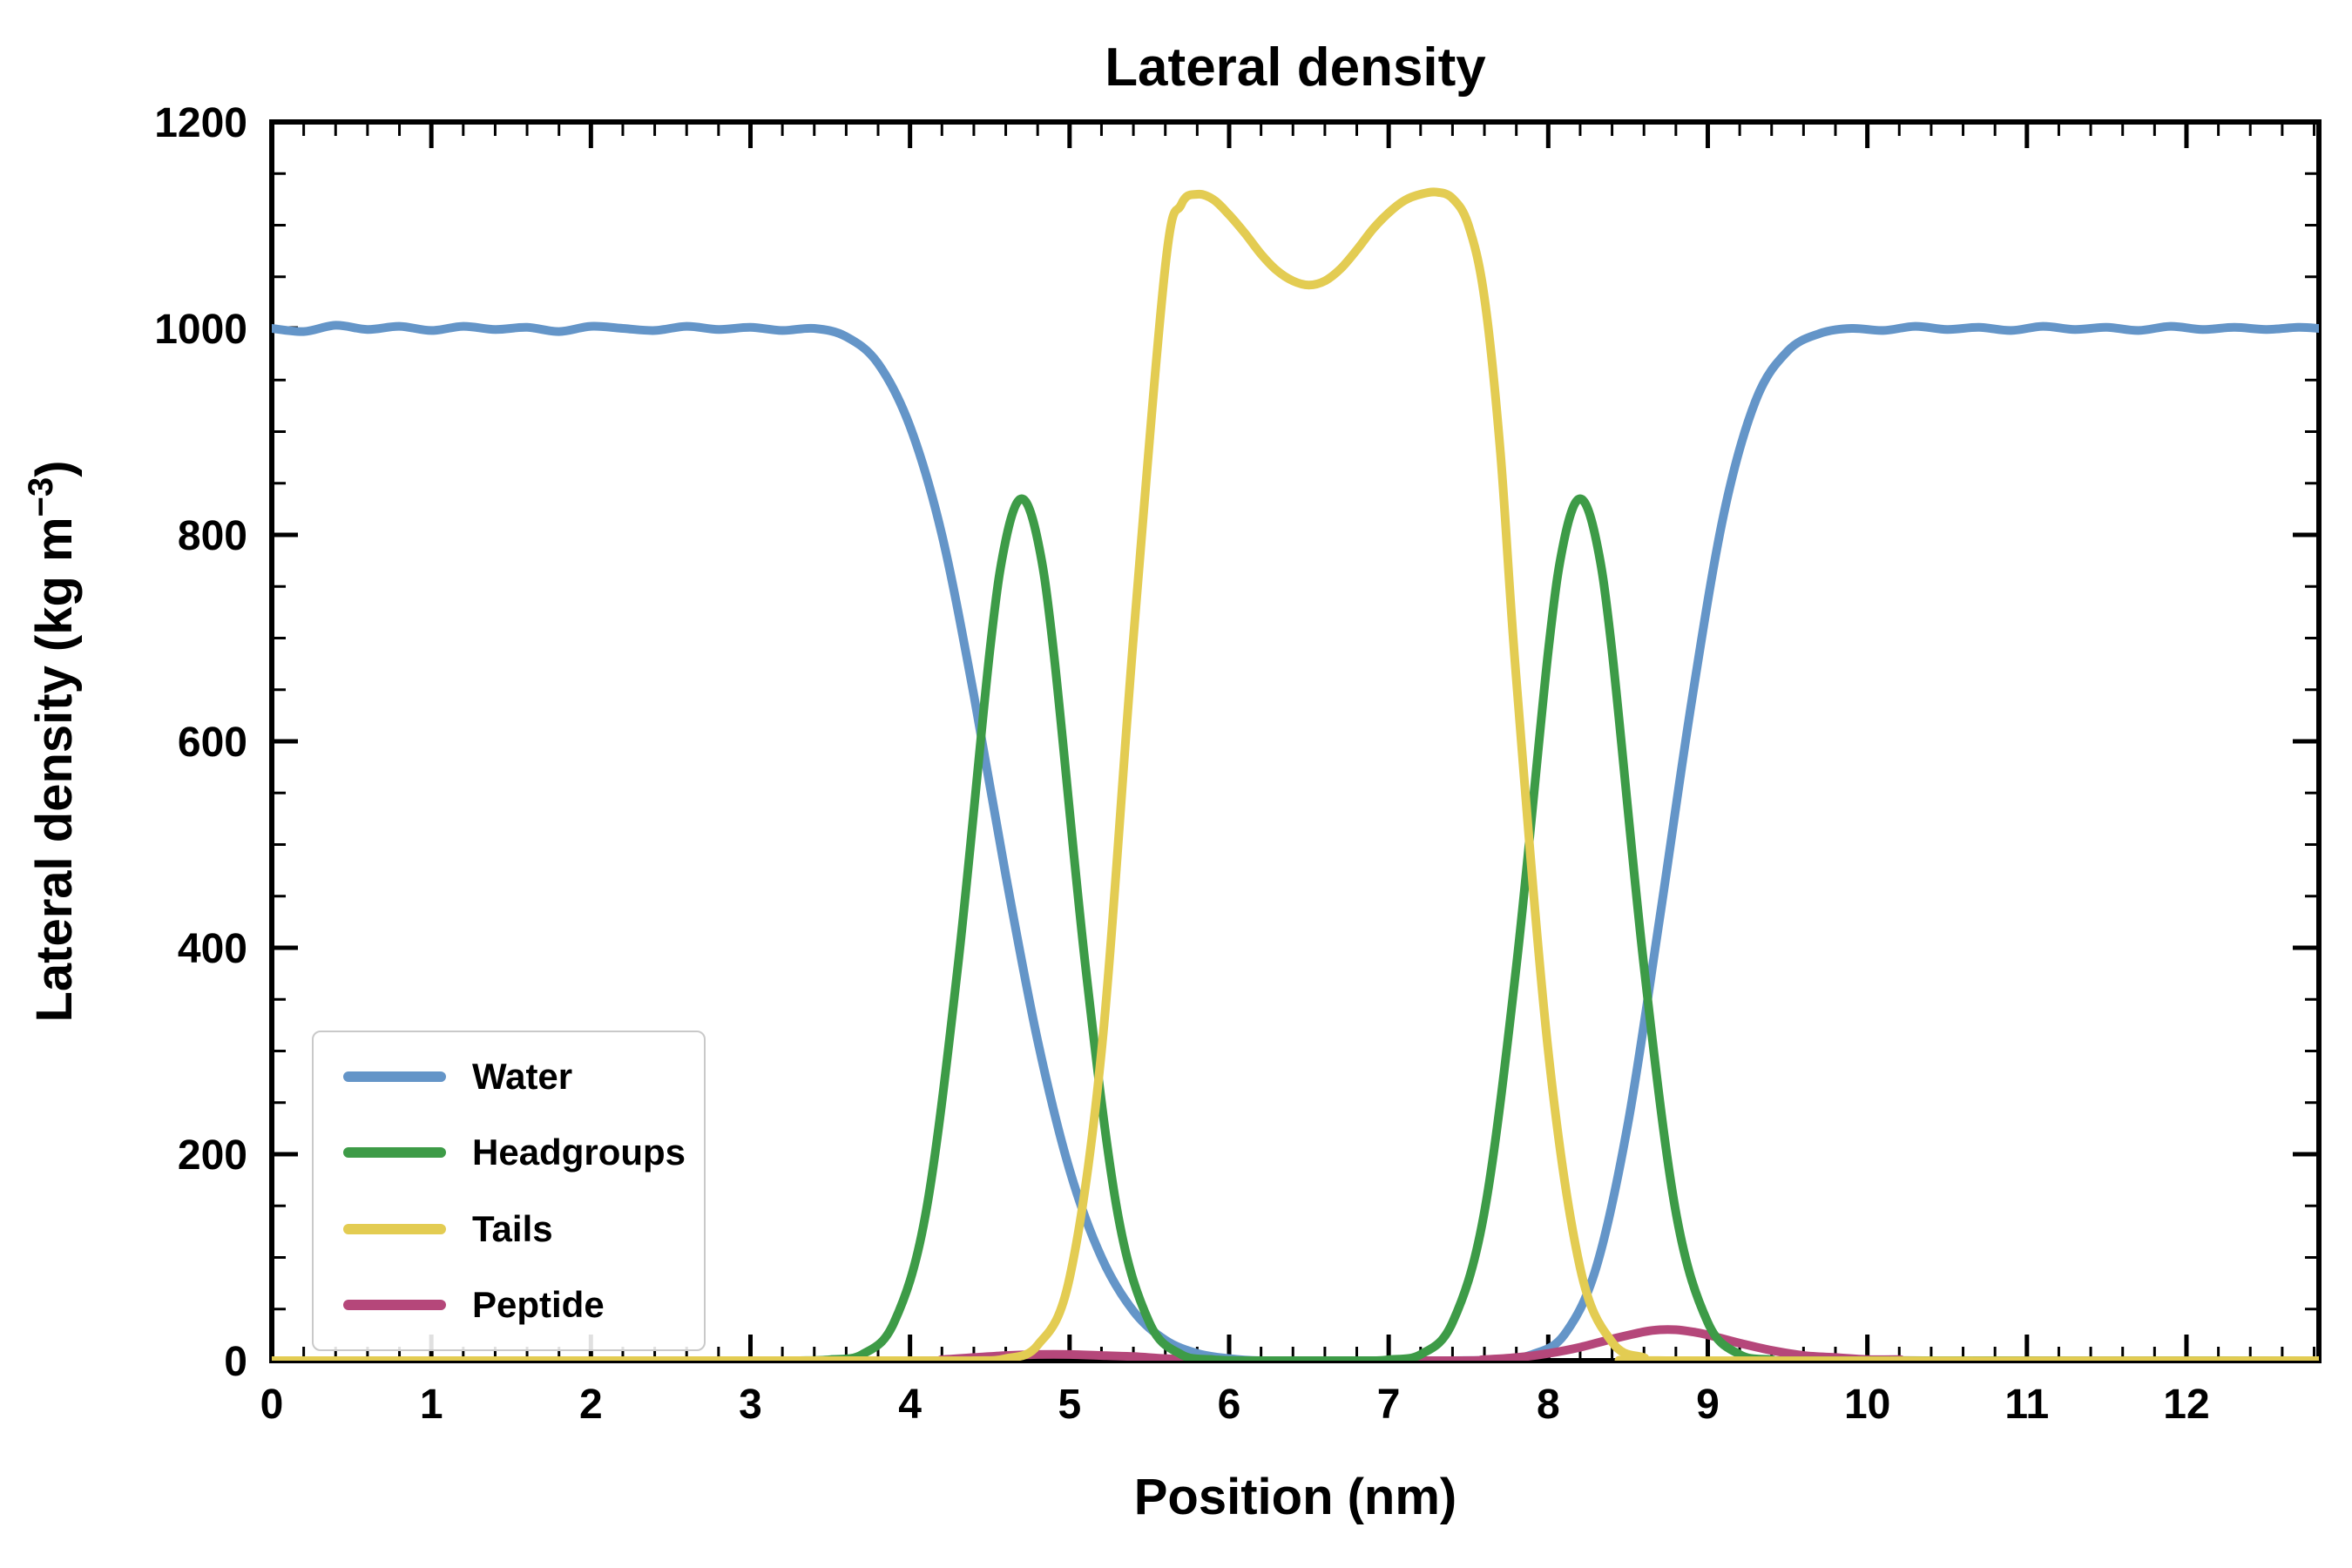 This screenshot has height=1568, width=2352. What do you see at coordinates (212, 1155) in the screenshot?
I see `y-tick-label: 200` at bounding box center [212, 1155].